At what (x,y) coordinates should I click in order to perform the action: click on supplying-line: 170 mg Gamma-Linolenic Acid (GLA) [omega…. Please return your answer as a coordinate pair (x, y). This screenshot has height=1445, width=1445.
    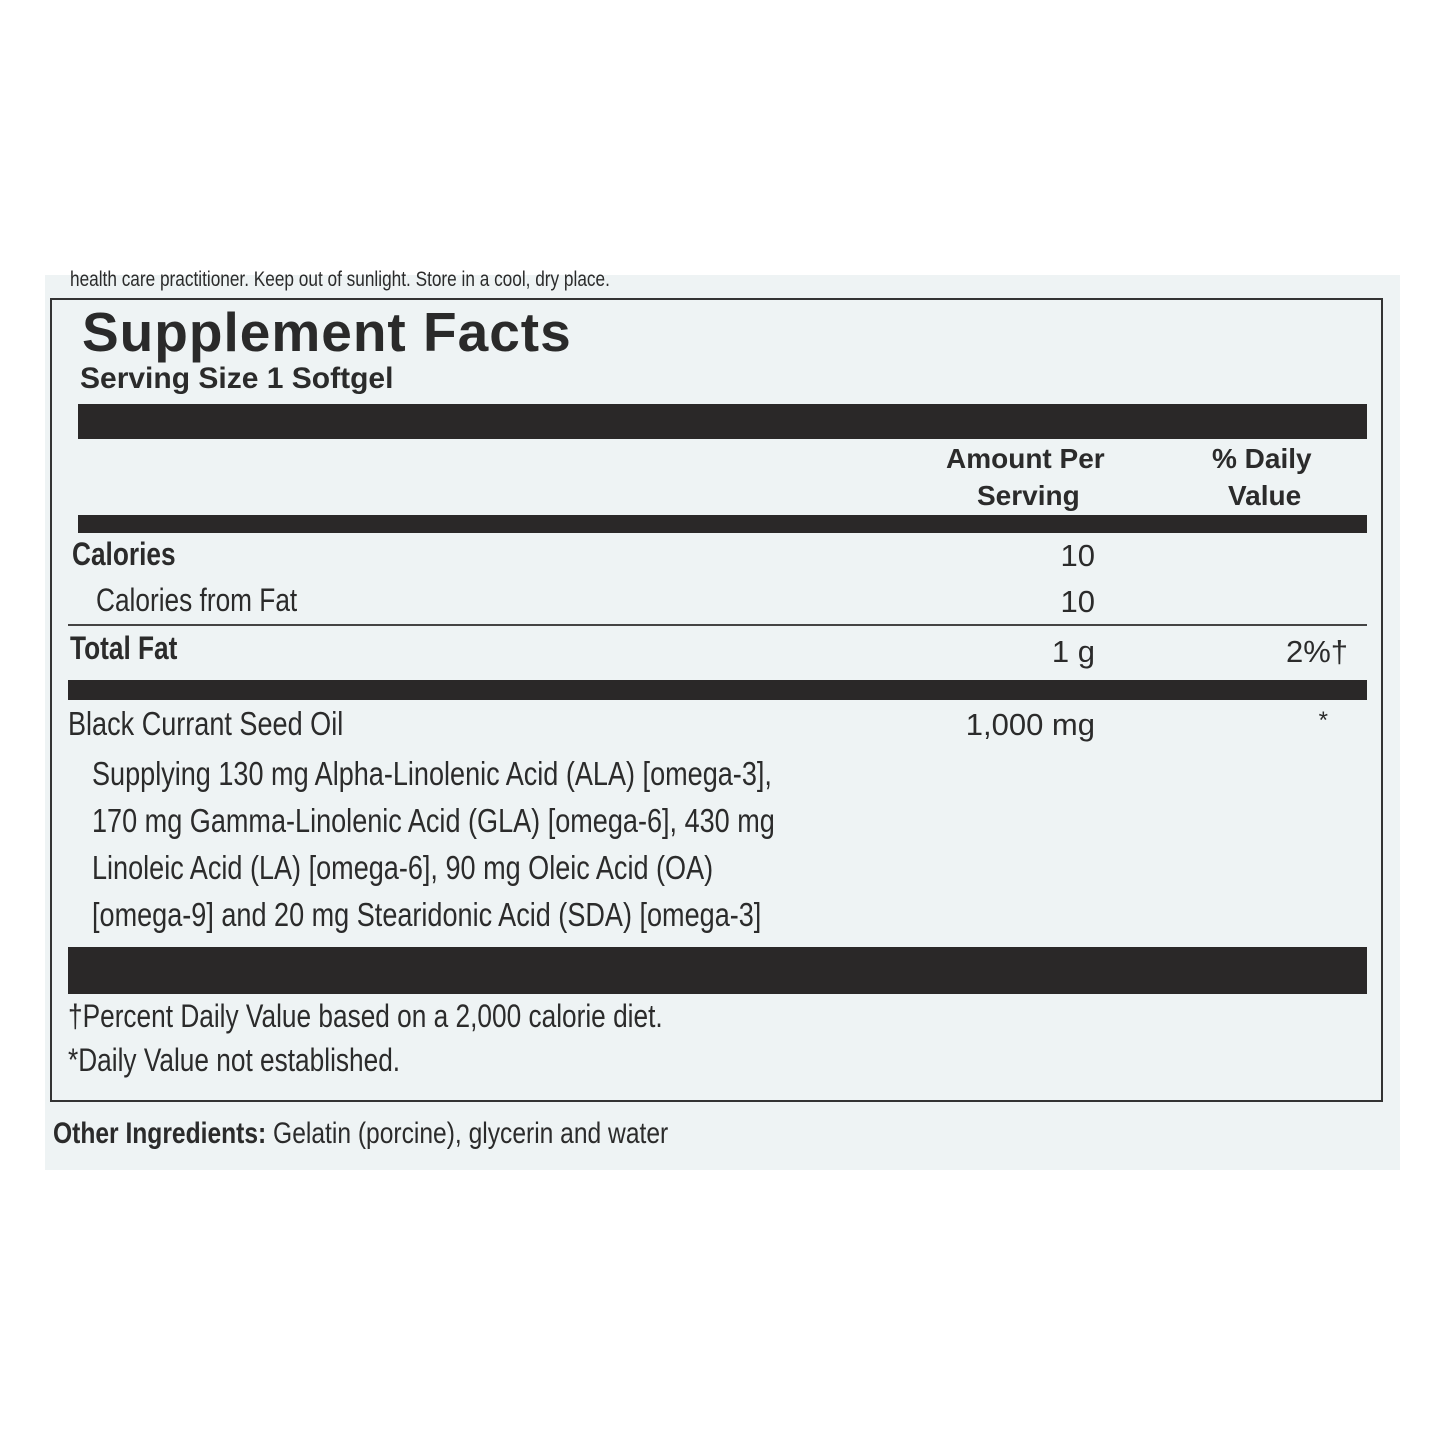
    Looking at the image, I should click on (433, 820).